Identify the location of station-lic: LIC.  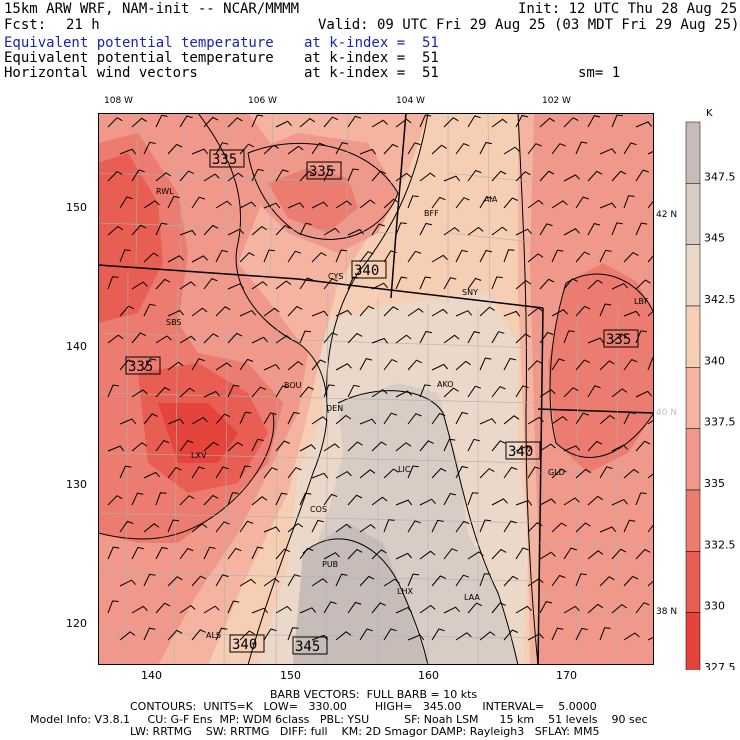
(404, 469).